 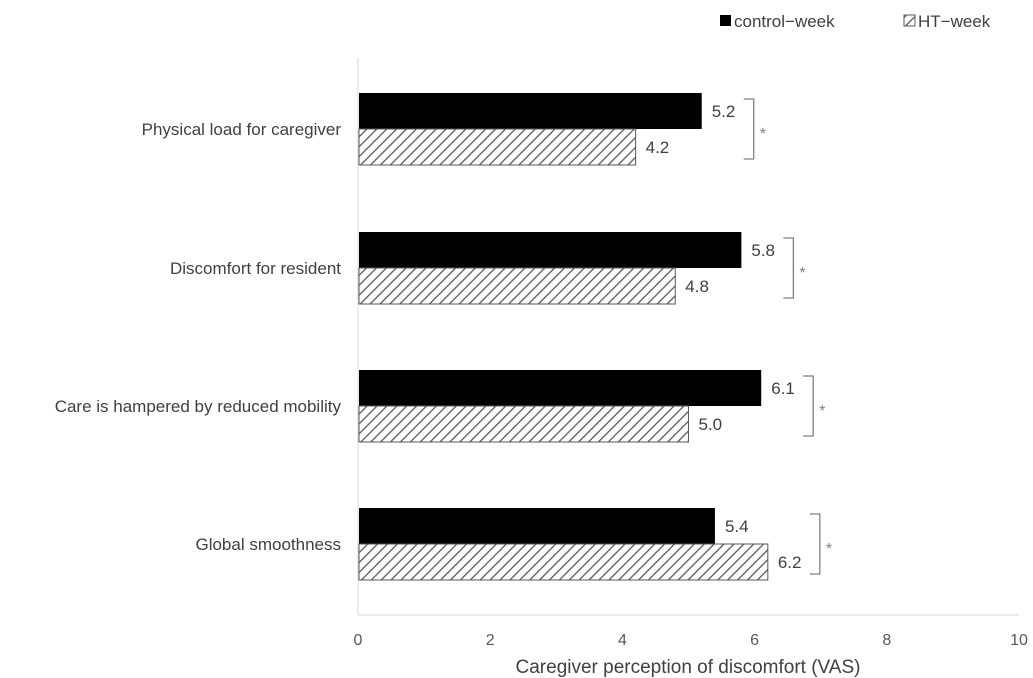 I want to click on x-tick-label: 4, so click(x=622, y=640).